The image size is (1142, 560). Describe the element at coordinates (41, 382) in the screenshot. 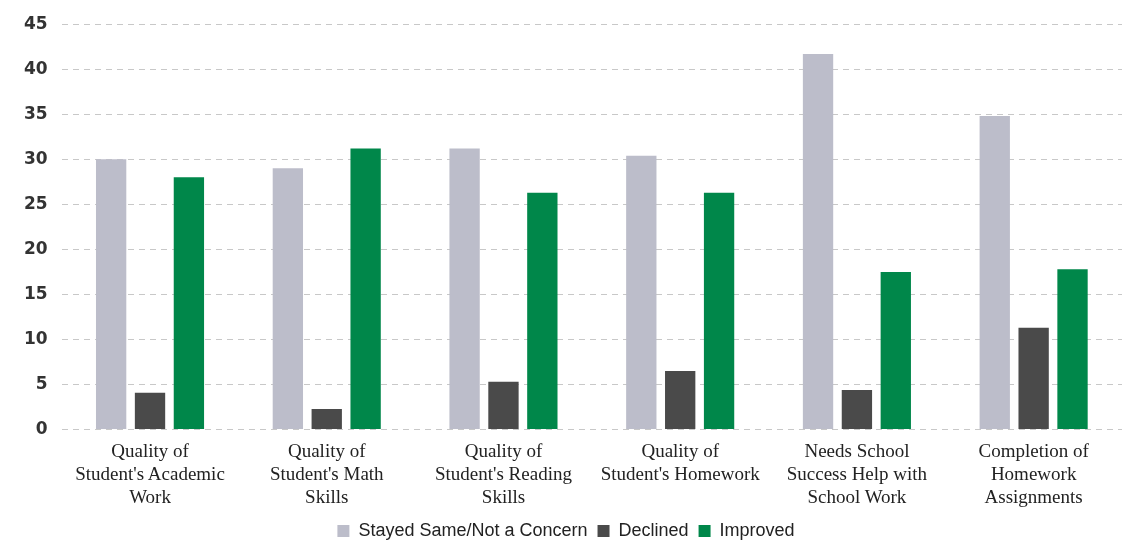

I see `y-tick-label: 5` at that location.